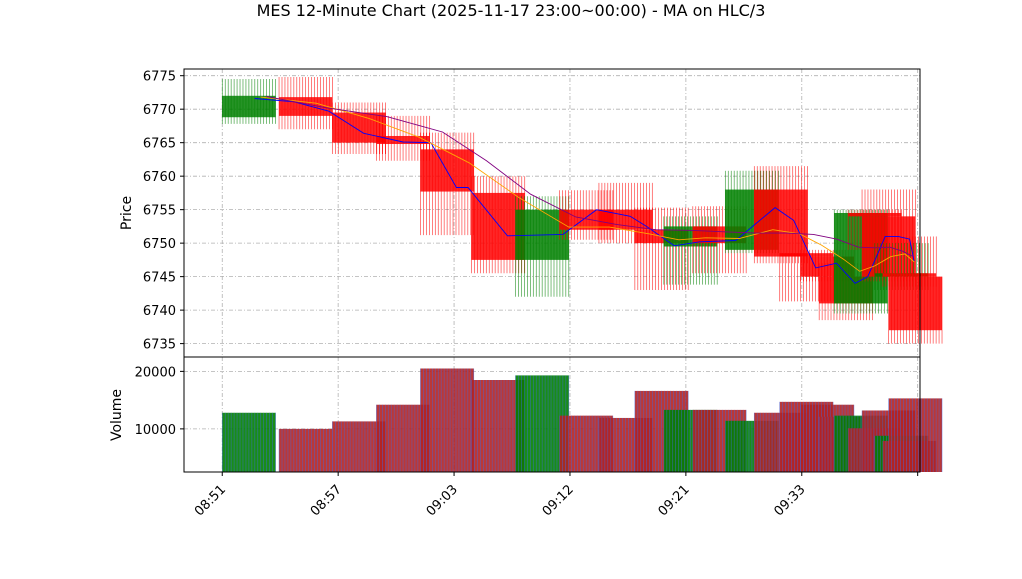 The width and height of the screenshot is (1022, 579). I want to click on price-tick-label: 6755, so click(159, 211).